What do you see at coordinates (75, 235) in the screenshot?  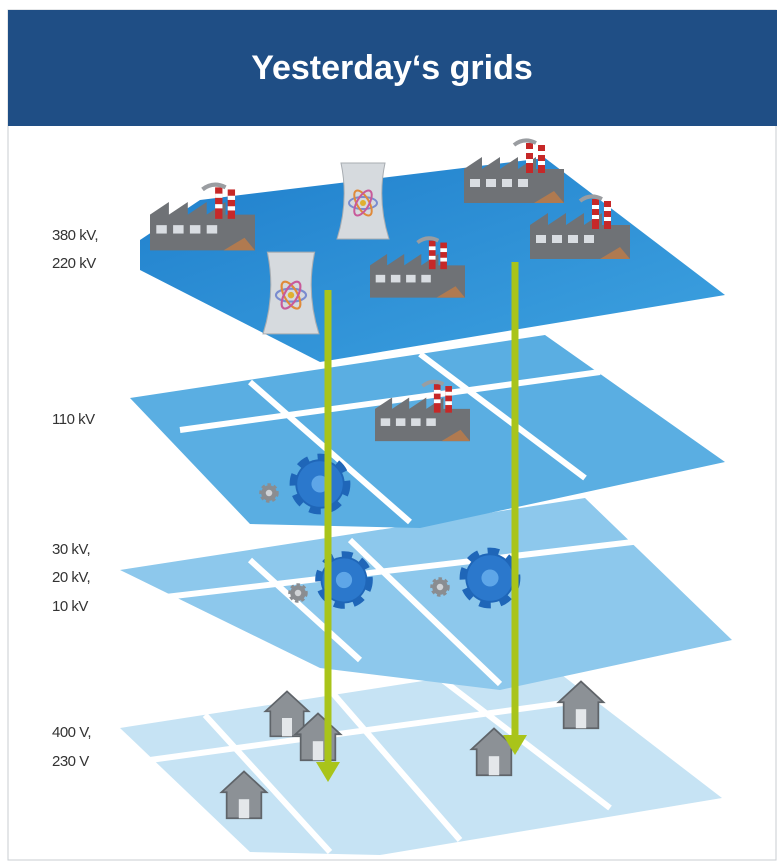 I see `level-label: 380 kV,` at bounding box center [75, 235].